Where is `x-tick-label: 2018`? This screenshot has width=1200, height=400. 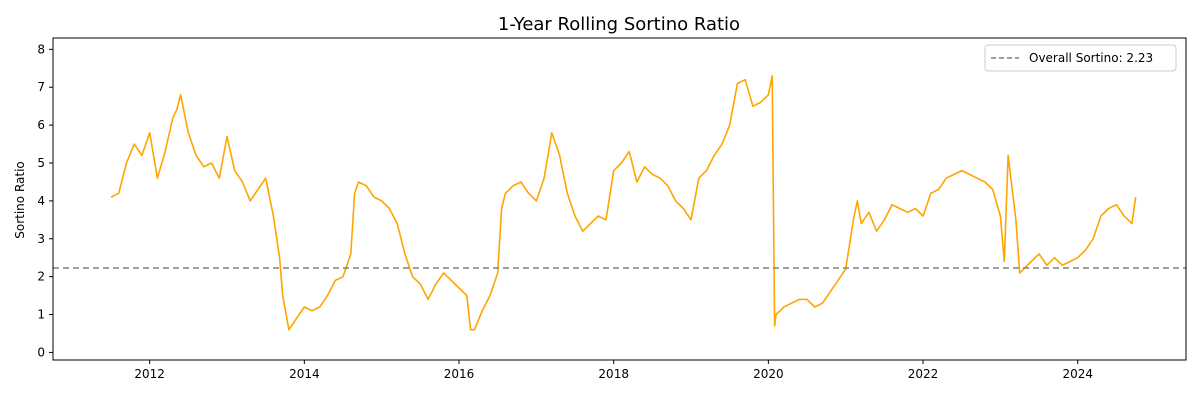
x-tick-label: 2018 is located at coordinates (613, 374).